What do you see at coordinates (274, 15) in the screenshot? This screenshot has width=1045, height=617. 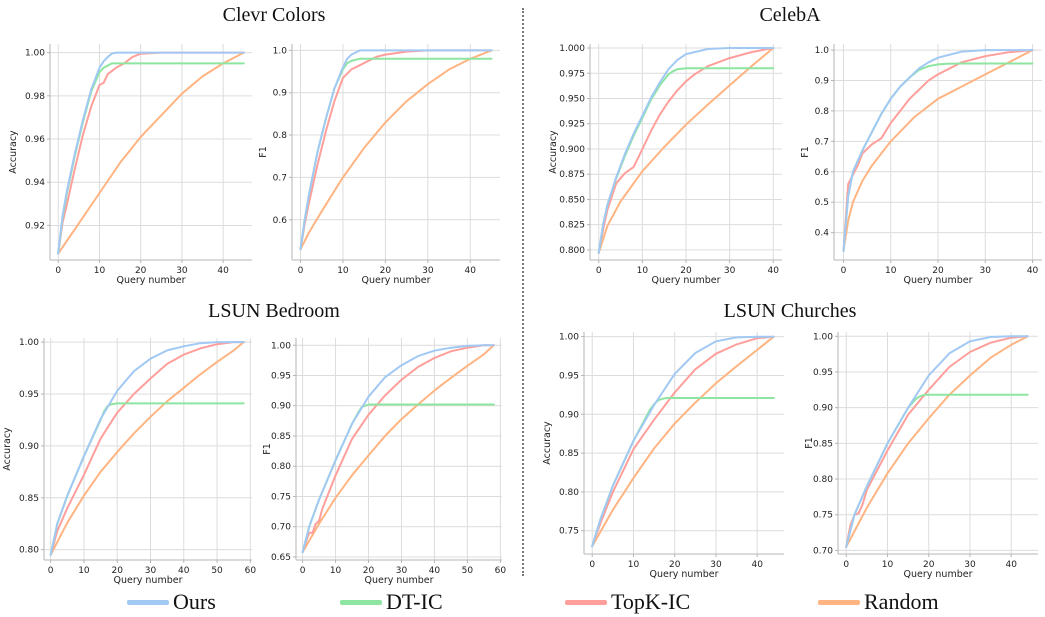 I see `group-title-clevr: Clevr Colors` at bounding box center [274, 15].